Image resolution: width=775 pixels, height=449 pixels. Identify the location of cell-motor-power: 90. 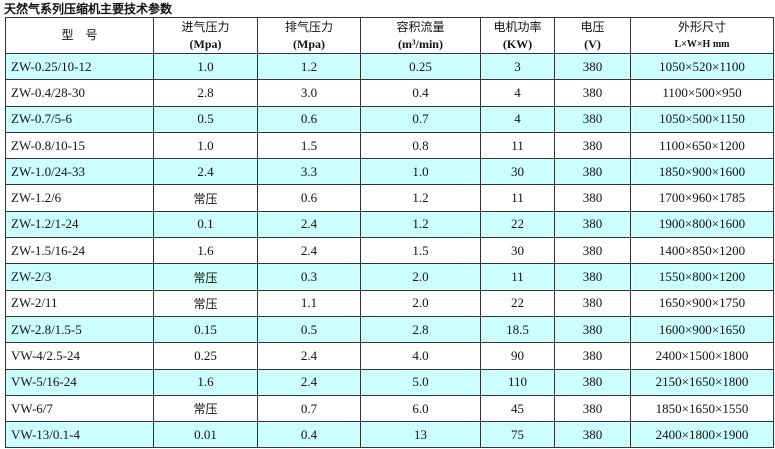
(517, 356).